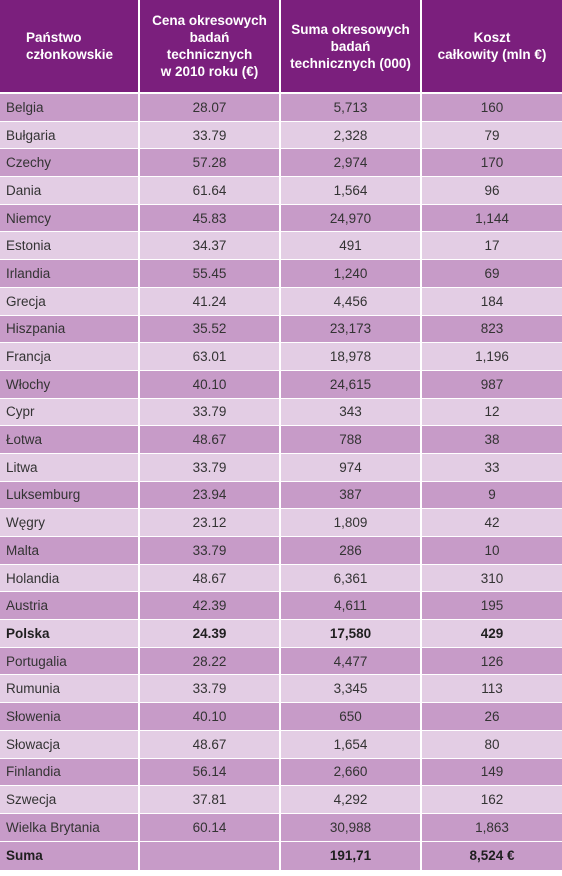 The height and width of the screenshot is (876, 562). I want to click on table-row: Słowenia 40.10 650 26, so click(281, 717).